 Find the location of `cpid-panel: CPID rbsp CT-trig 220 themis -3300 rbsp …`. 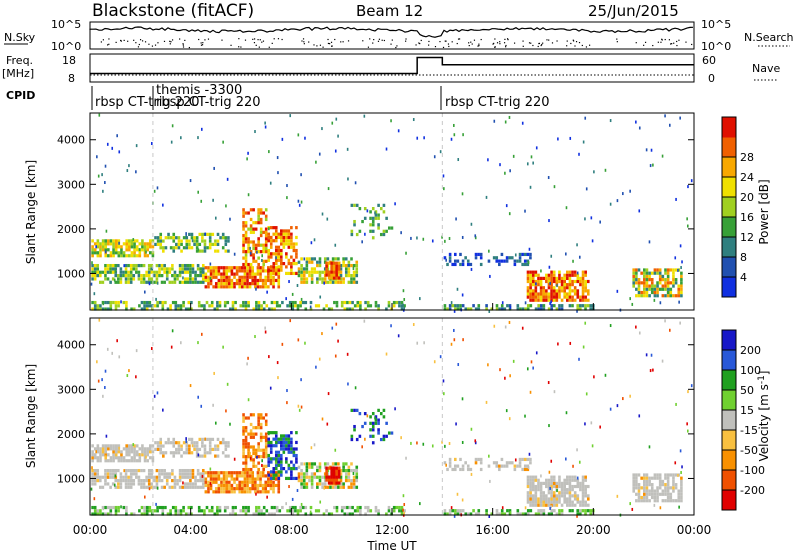

cpid-panel: CPID rbsp CT-trig 220 themis -3300 rbsp … is located at coordinates (278, 96).